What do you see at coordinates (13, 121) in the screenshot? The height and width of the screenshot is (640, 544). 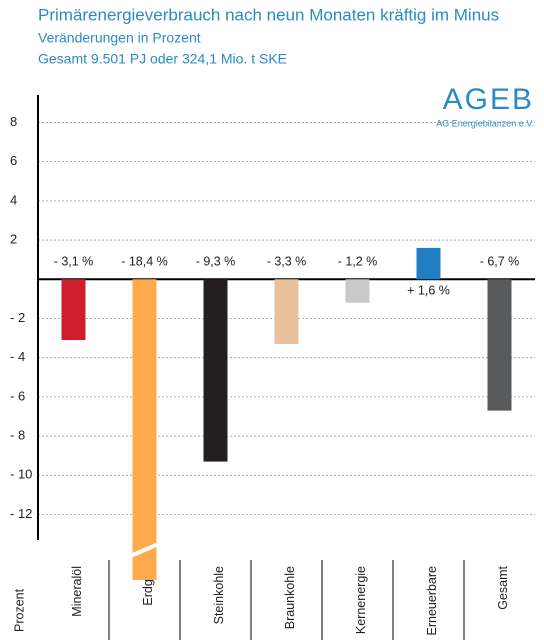 I see `y-tick-label: 8` at bounding box center [13, 121].